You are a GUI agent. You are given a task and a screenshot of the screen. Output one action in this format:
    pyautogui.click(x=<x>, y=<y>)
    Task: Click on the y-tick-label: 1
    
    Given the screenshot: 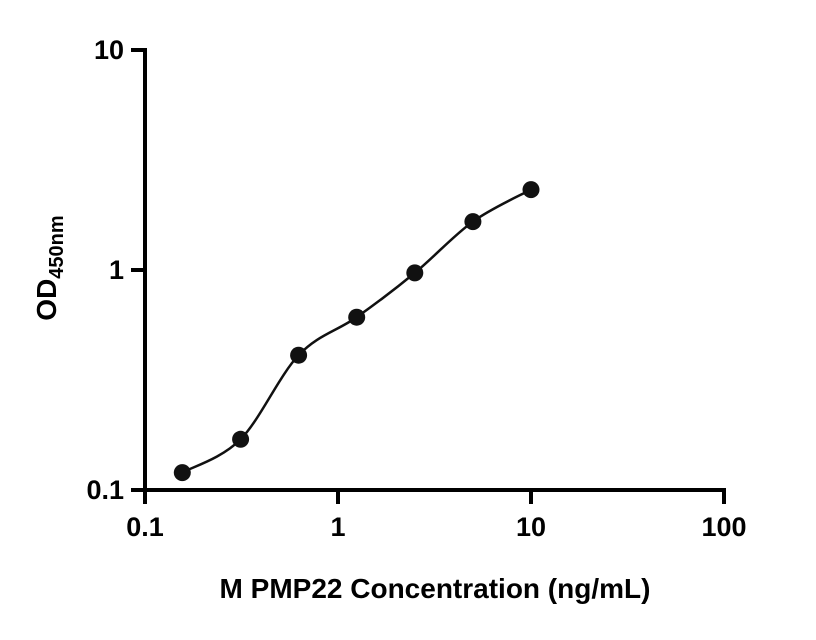 What is the action you would take?
    pyautogui.click(x=116, y=270)
    